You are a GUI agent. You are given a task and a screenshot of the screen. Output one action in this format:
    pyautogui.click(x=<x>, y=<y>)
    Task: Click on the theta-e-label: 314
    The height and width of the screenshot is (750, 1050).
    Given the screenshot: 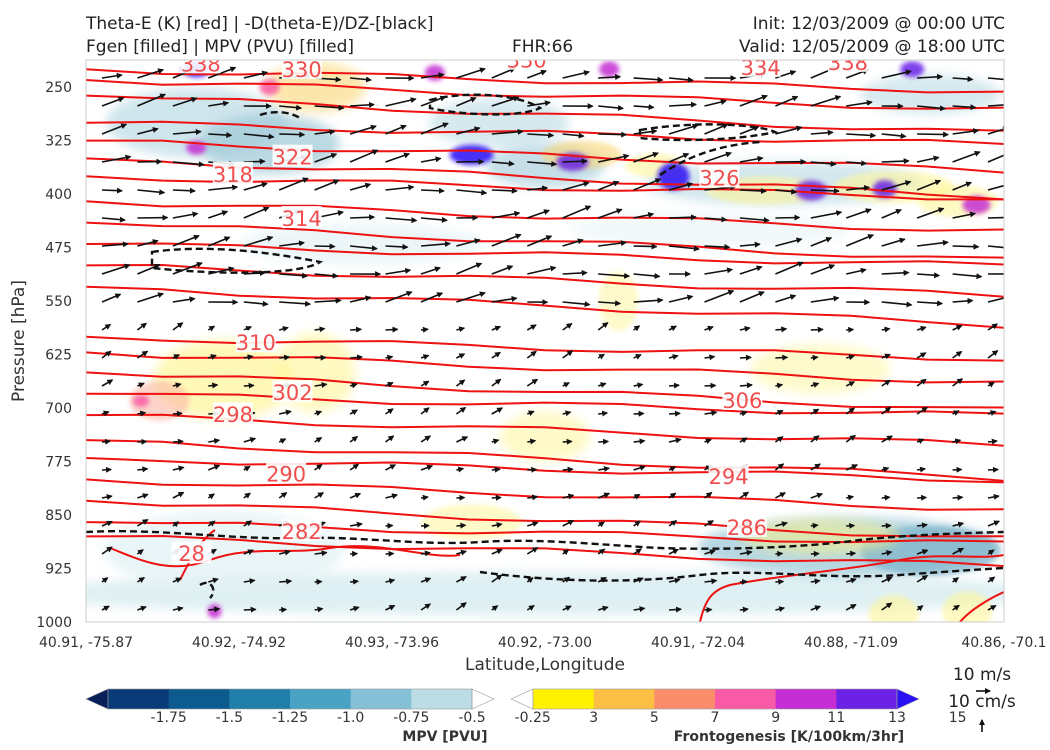 What is the action you would take?
    pyautogui.click(x=302, y=219)
    